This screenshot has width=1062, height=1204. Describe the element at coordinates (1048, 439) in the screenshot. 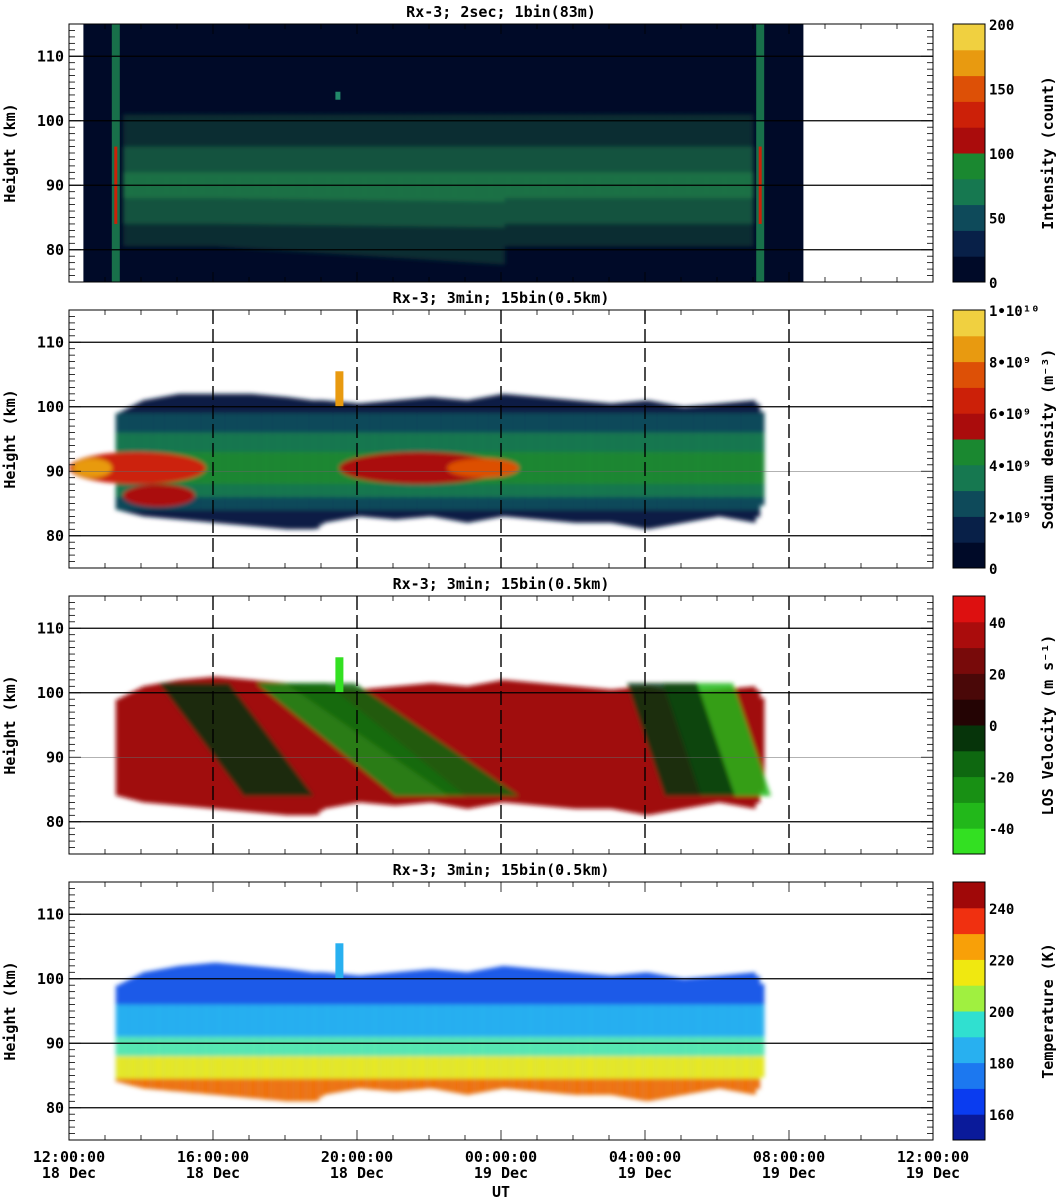

I see `colorbar-label: Sodium density (m⁻³)` at that location.